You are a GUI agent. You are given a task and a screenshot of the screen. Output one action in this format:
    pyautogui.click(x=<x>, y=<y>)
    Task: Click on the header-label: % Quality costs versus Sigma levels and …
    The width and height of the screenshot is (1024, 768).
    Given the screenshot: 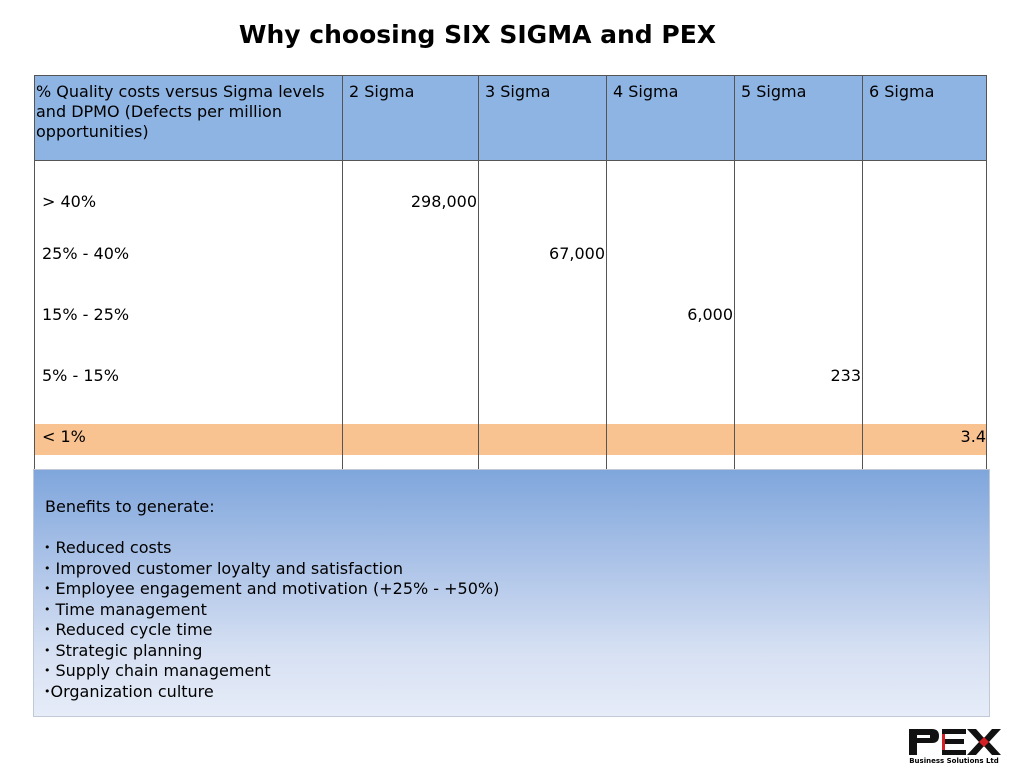 What is the action you would take?
    pyautogui.click(x=180, y=111)
    